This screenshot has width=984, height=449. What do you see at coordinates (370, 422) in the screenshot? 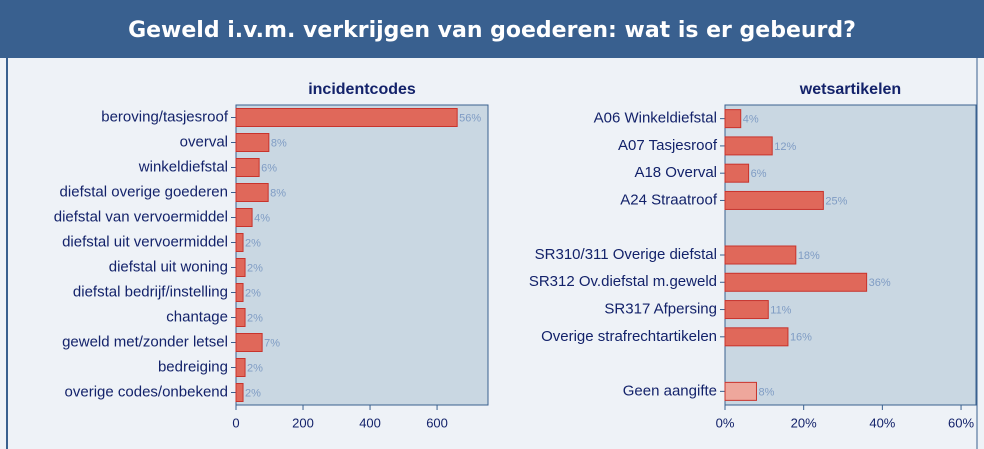
I see `x-tick-label: 400` at bounding box center [370, 422].